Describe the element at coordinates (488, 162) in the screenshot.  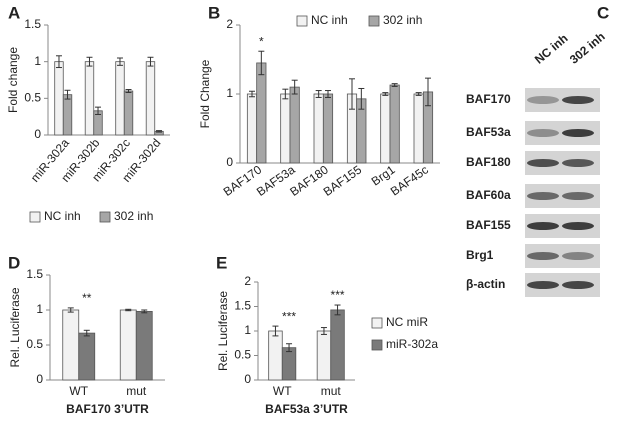
I see `blot-label: BAF180` at that location.